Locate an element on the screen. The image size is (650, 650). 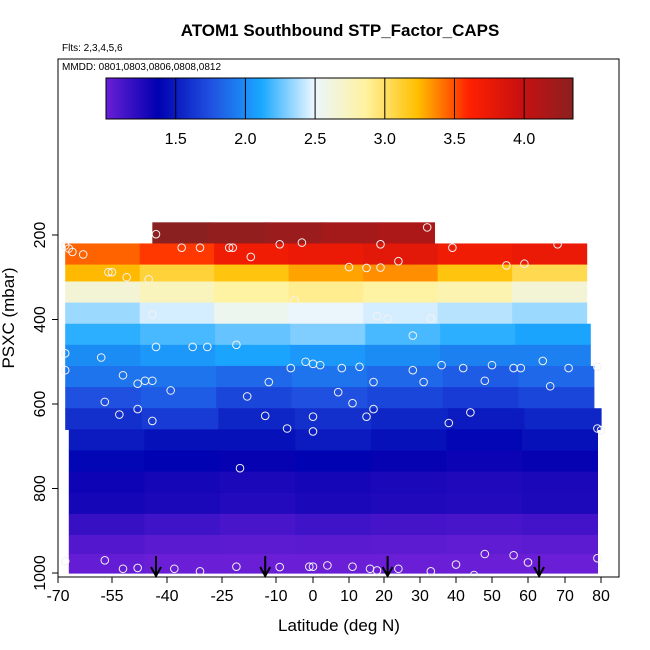
x-tick-label: 30 is located at coordinates (420, 596).